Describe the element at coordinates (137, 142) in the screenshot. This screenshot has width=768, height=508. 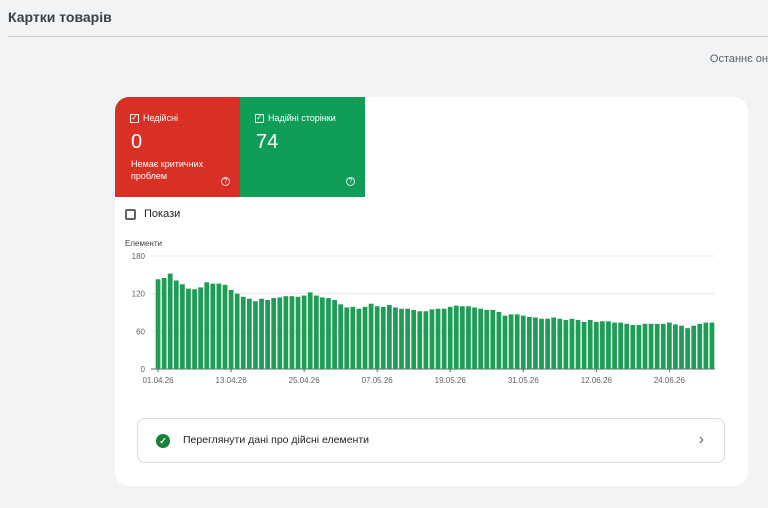
I see `invalid-count: 0` at that location.